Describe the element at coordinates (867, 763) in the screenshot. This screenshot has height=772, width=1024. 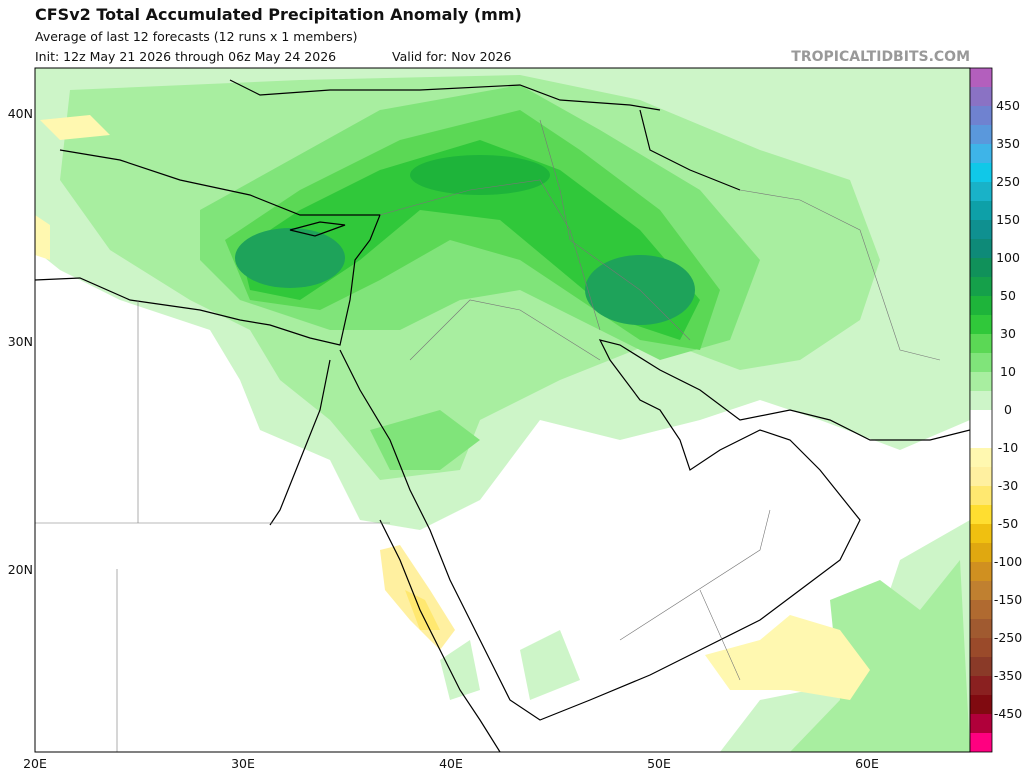
I see `lon-label: 60E` at that location.